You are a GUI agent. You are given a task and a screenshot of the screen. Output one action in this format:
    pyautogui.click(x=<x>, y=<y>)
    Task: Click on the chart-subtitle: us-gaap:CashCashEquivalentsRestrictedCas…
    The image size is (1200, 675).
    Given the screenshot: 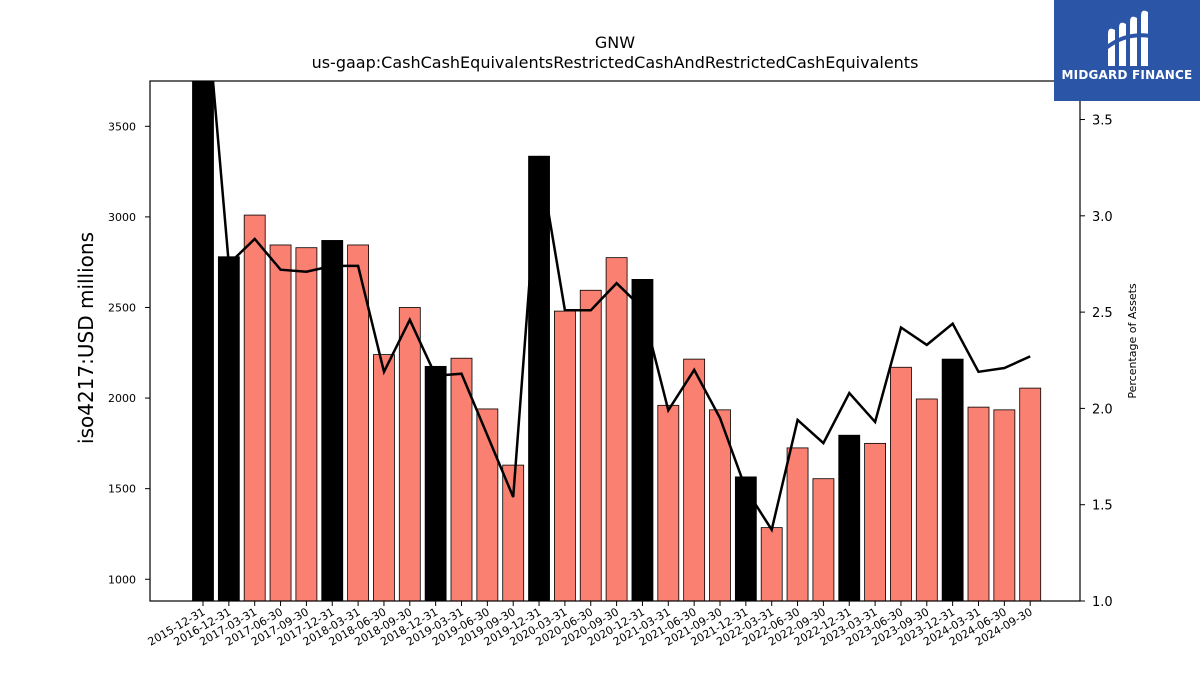 What is the action you would take?
    pyautogui.click(x=615, y=62)
    